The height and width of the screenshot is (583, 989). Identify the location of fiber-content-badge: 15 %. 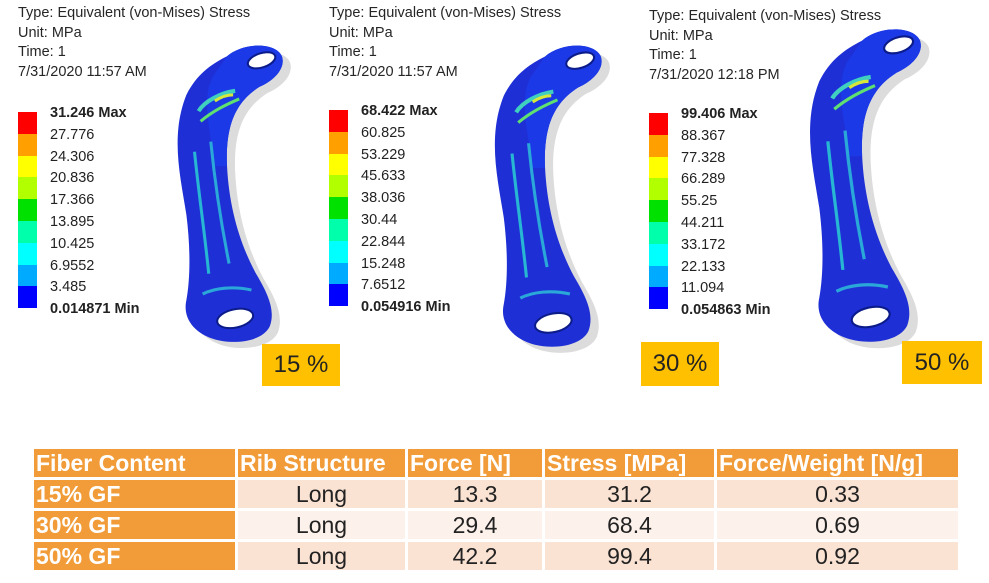
(301, 365).